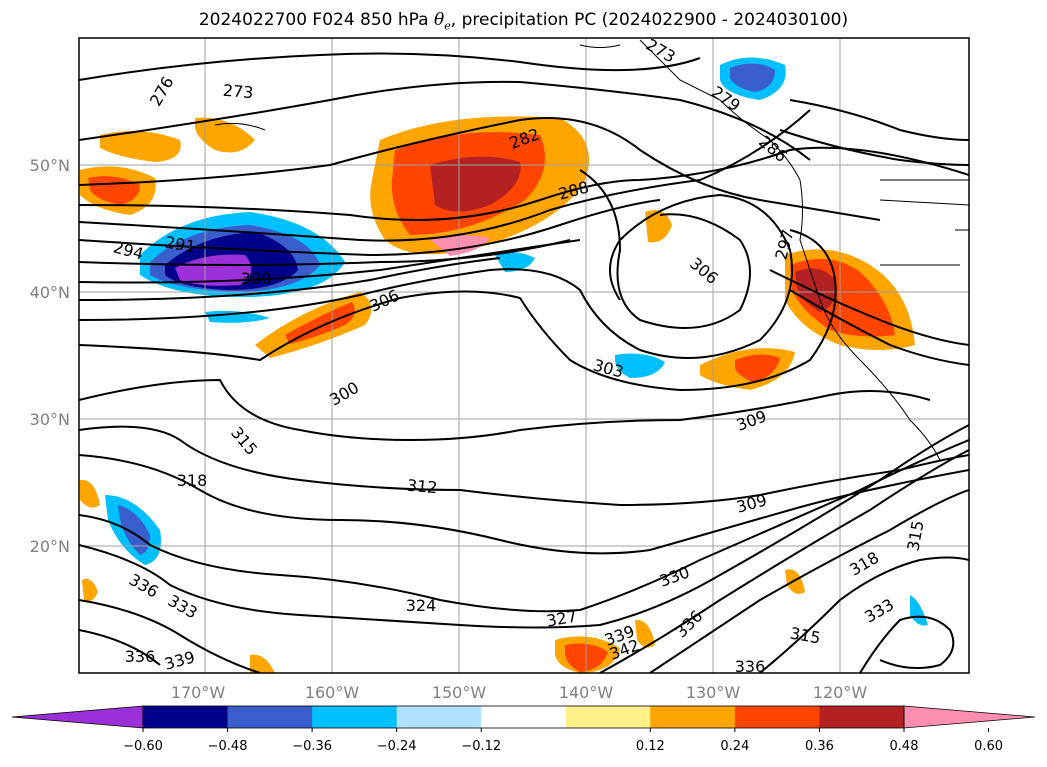 The width and height of the screenshot is (1047, 767). Describe the element at coordinates (50, 419) in the screenshot. I see `lat-label-30n: 30°N` at that location.